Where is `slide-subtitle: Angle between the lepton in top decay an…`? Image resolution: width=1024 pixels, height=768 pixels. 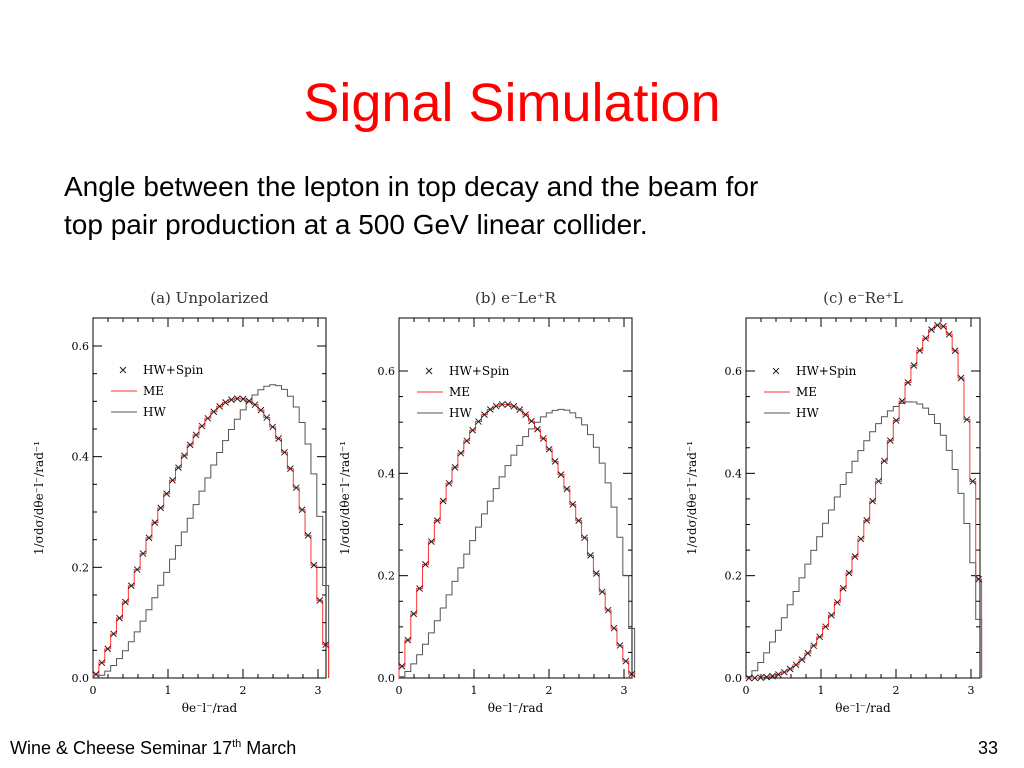 slide-subtitle: Angle between the lepton in top decay an… is located at coordinates (514, 206).